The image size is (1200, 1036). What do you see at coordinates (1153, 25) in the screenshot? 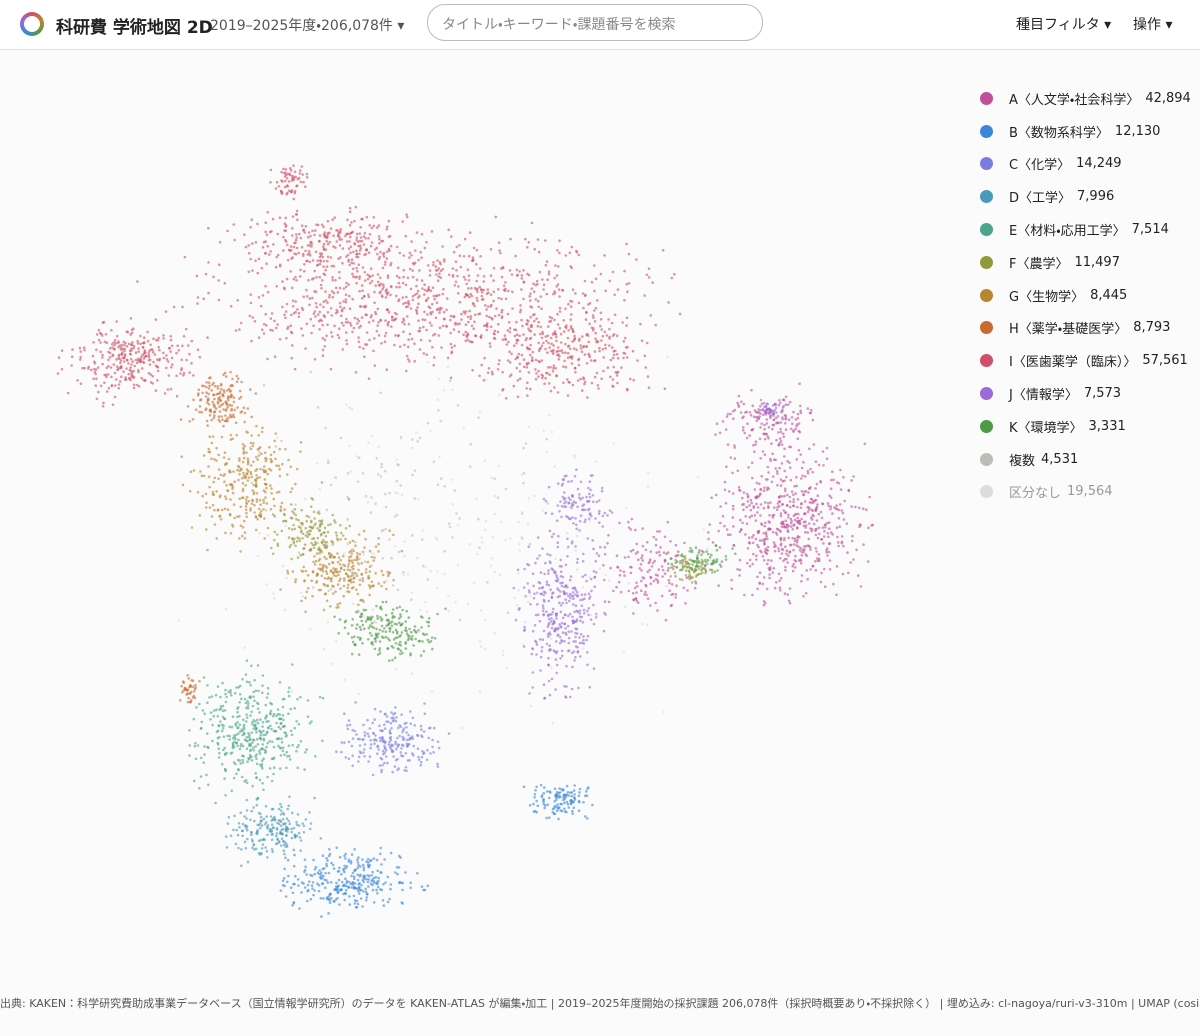
I see `action-menu: 操作 ▾` at bounding box center [1153, 25].